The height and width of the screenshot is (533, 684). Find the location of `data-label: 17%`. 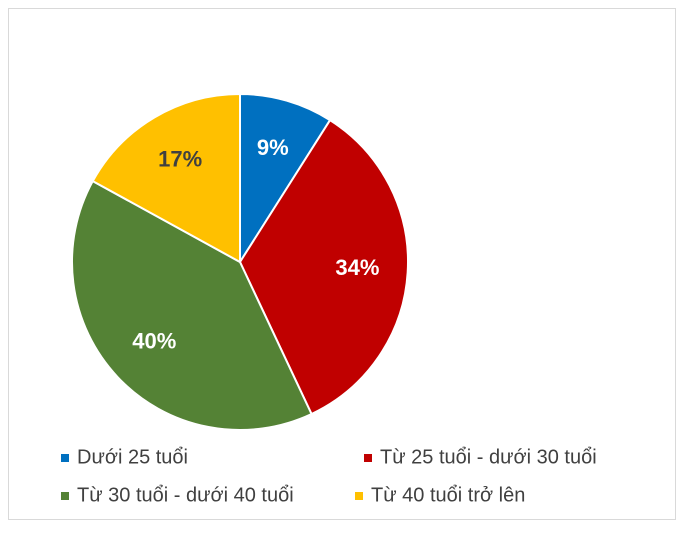

data-label: 17% is located at coordinates (180, 159).